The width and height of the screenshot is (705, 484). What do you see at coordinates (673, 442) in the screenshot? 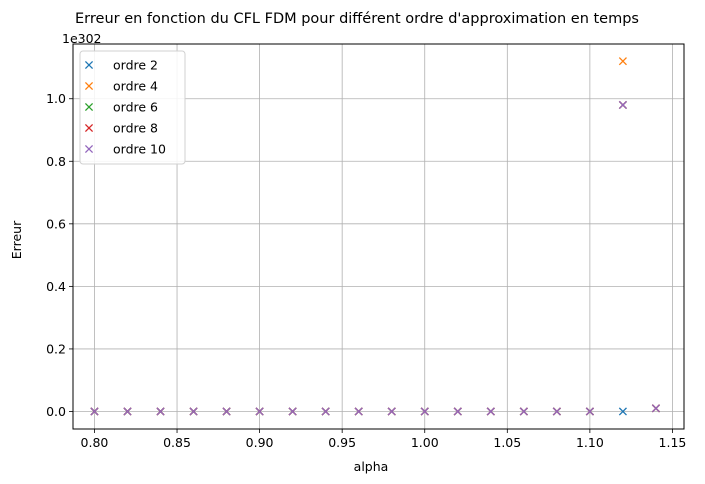
I see `x-tick-label: 1.15` at bounding box center [673, 442].